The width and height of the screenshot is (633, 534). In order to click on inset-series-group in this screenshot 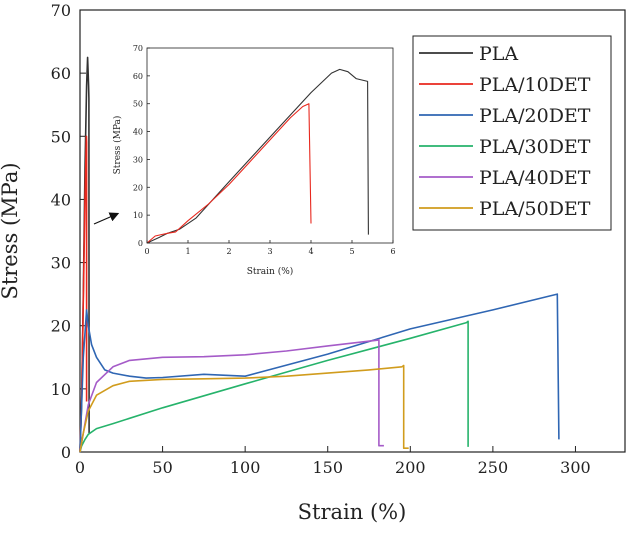, I will do `click(257, 156)`.